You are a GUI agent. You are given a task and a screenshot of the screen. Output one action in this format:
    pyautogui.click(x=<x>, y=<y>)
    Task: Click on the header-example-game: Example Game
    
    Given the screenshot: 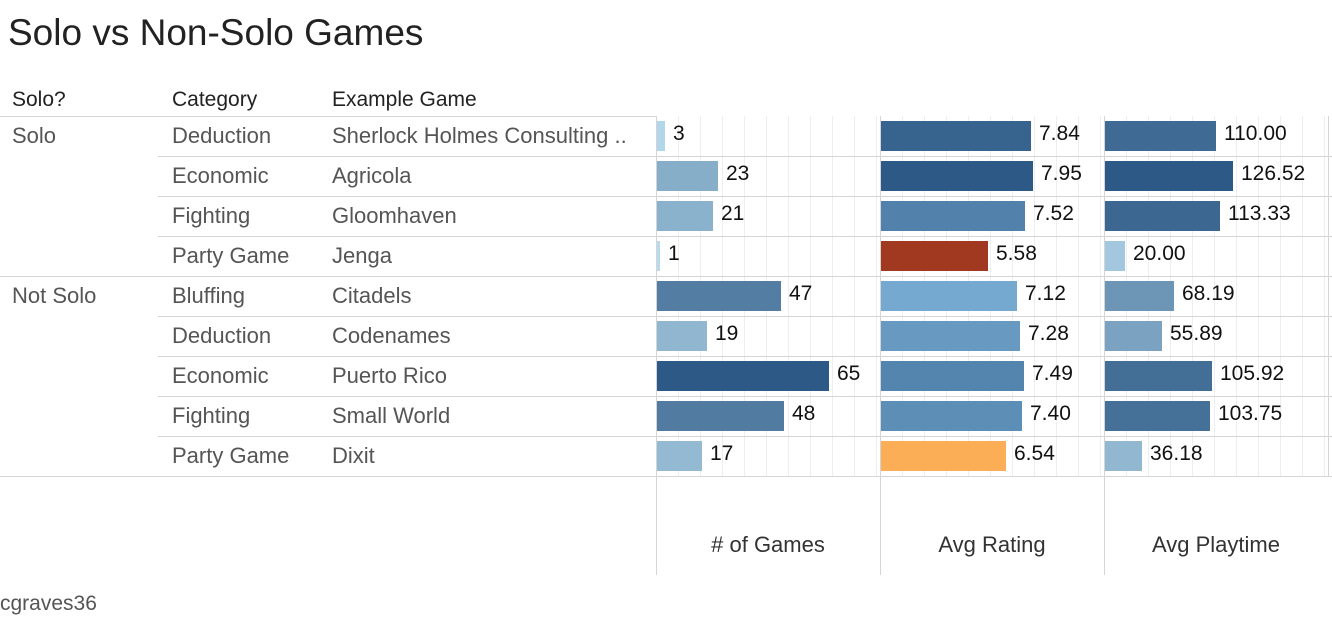 What is the action you would take?
    pyautogui.click(x=404, y=99)
    